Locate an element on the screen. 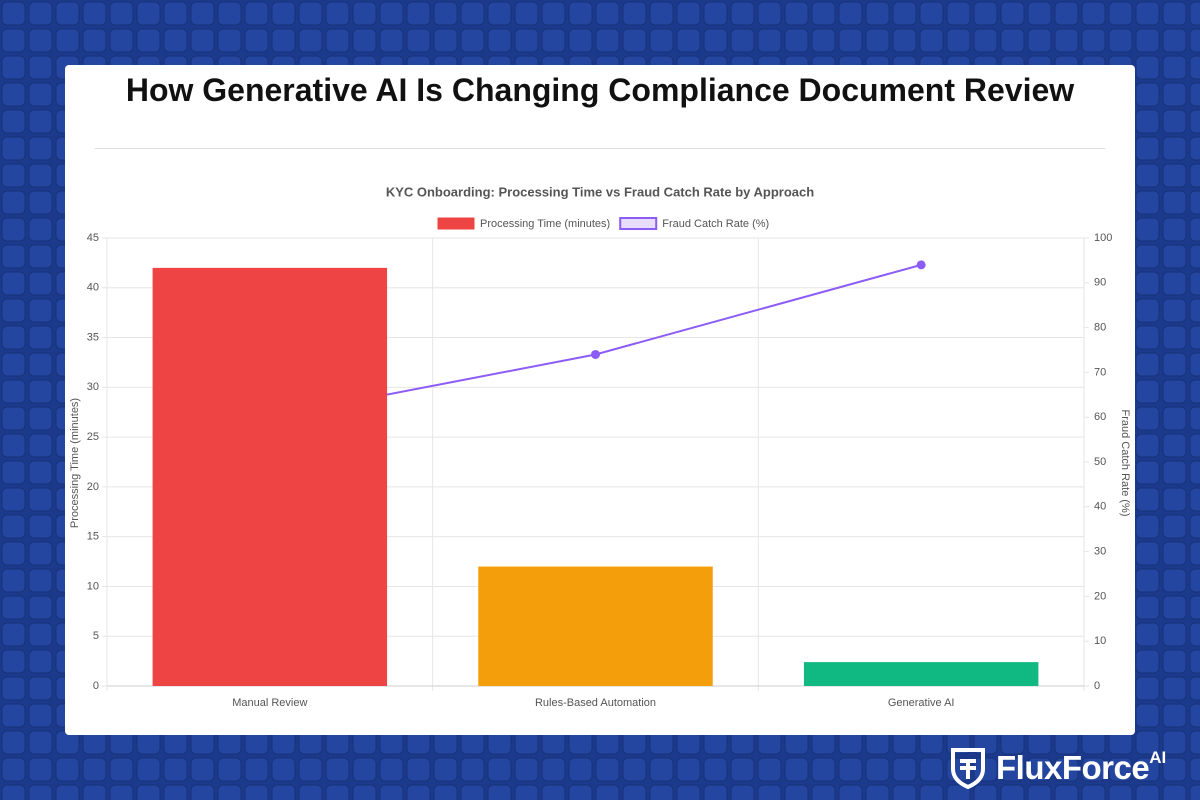 This screenshot has width=1200, height=800. y-tick-label: 15 is located at coordinates (93, 537).